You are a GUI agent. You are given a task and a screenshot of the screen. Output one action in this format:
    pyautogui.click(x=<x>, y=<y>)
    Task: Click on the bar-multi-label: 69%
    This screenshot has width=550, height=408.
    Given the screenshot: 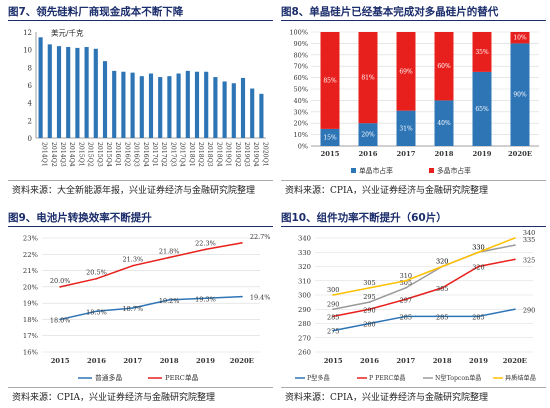 What is the action you would take?
    pyautogui.click(x=406, y=71)
    